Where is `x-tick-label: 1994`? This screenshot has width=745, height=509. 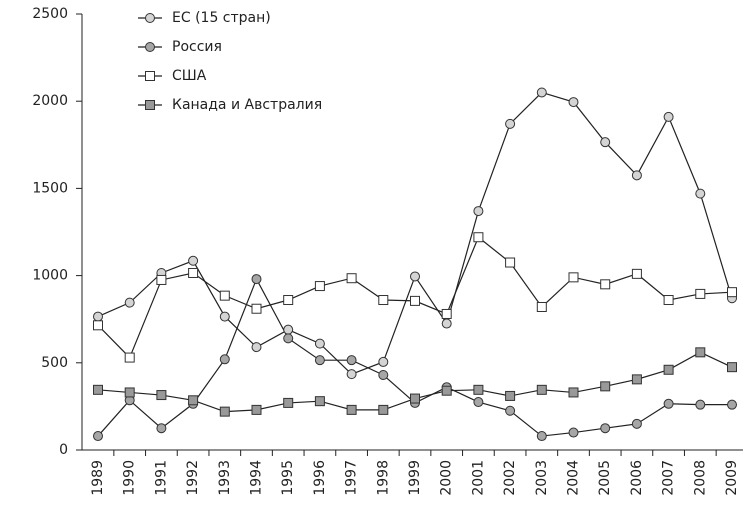
x-tick-label: 1994 is located at coordinates (257, 478).